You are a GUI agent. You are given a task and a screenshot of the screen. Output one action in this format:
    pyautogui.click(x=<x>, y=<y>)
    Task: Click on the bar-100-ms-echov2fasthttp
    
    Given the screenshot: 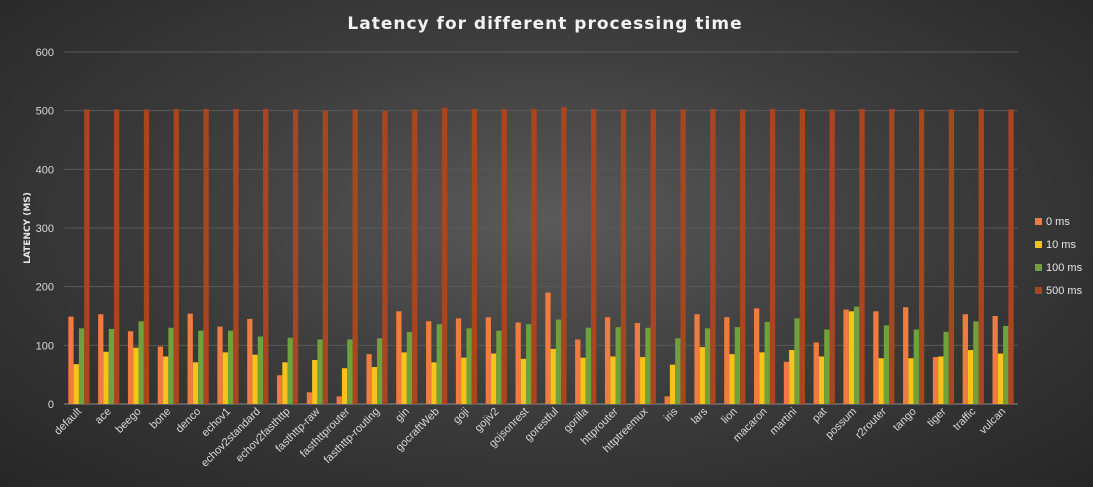 What is the action you would take?
    pyautogui.click(x=290, y=370)
    